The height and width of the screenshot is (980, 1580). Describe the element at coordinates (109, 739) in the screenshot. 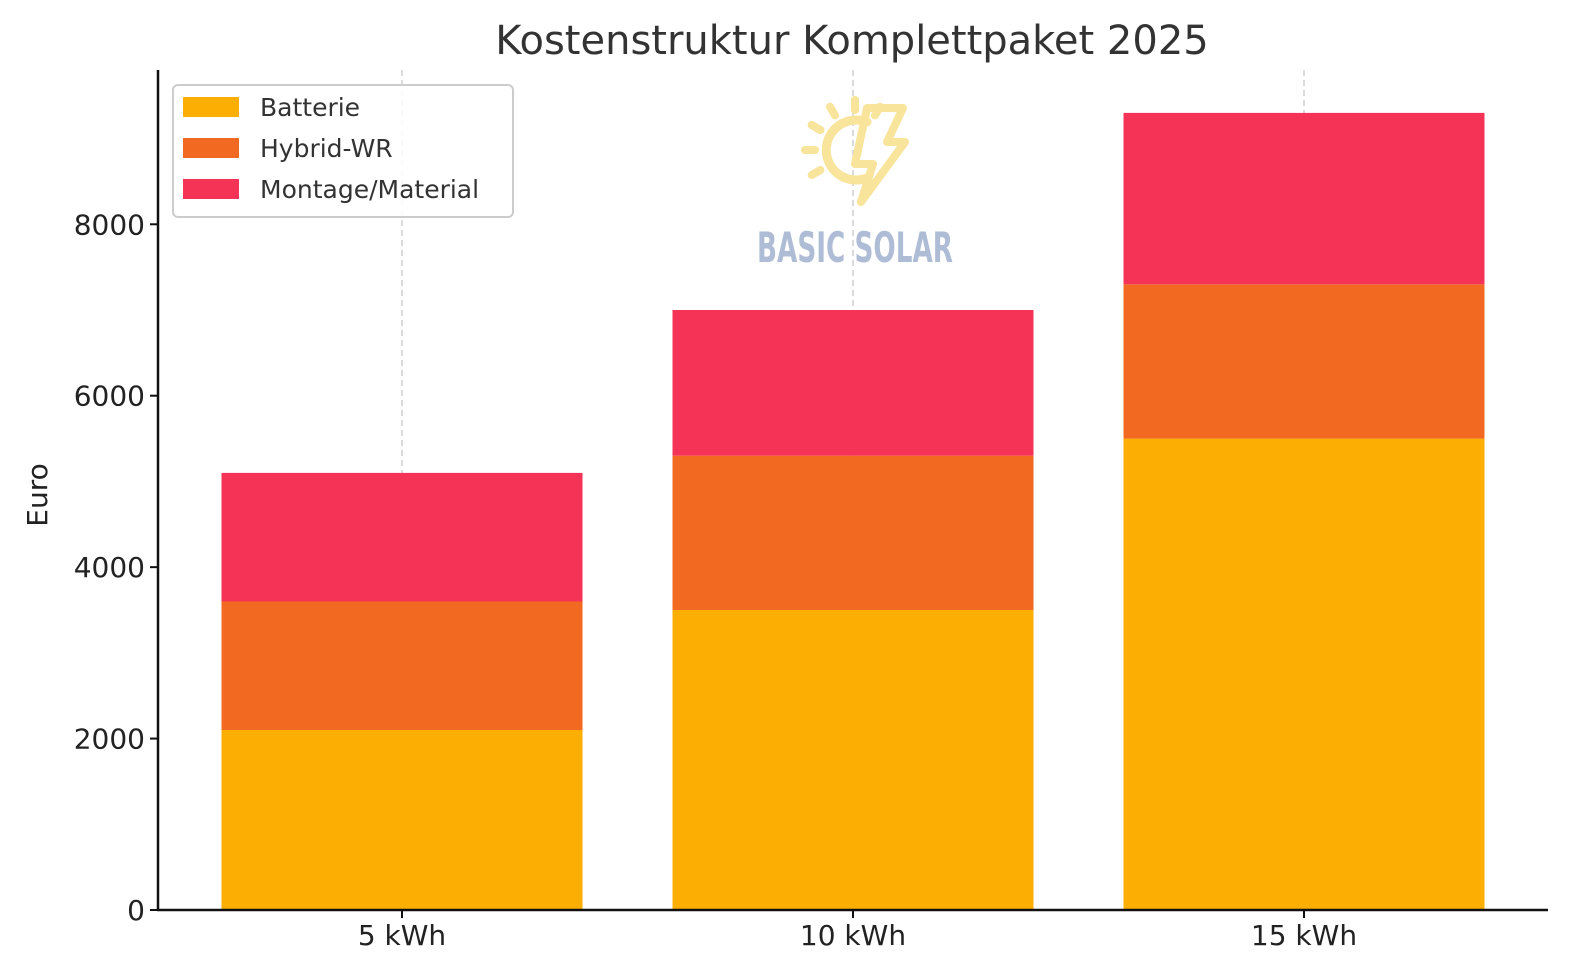

I see `y-tick-label: 2000` at that location.